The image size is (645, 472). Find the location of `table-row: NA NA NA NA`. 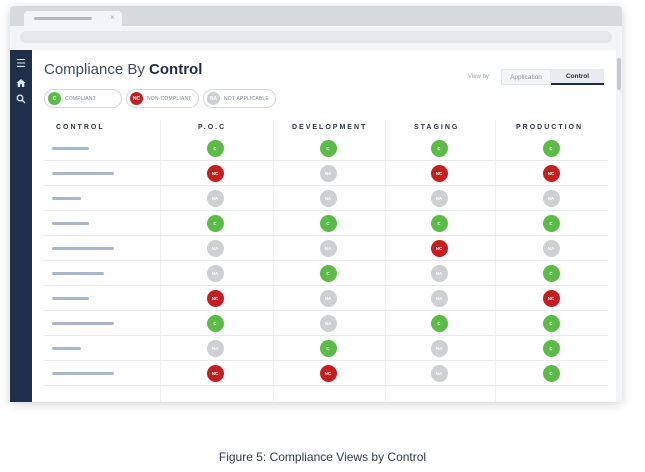

table-row: NA NA NA NA is located at coordinates (326, 198).